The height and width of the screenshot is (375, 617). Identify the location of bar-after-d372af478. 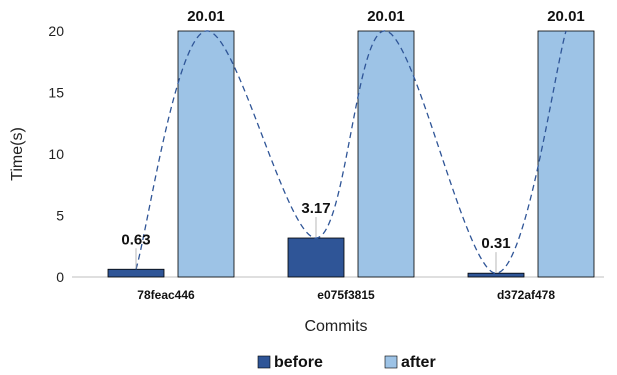
(566, 154).